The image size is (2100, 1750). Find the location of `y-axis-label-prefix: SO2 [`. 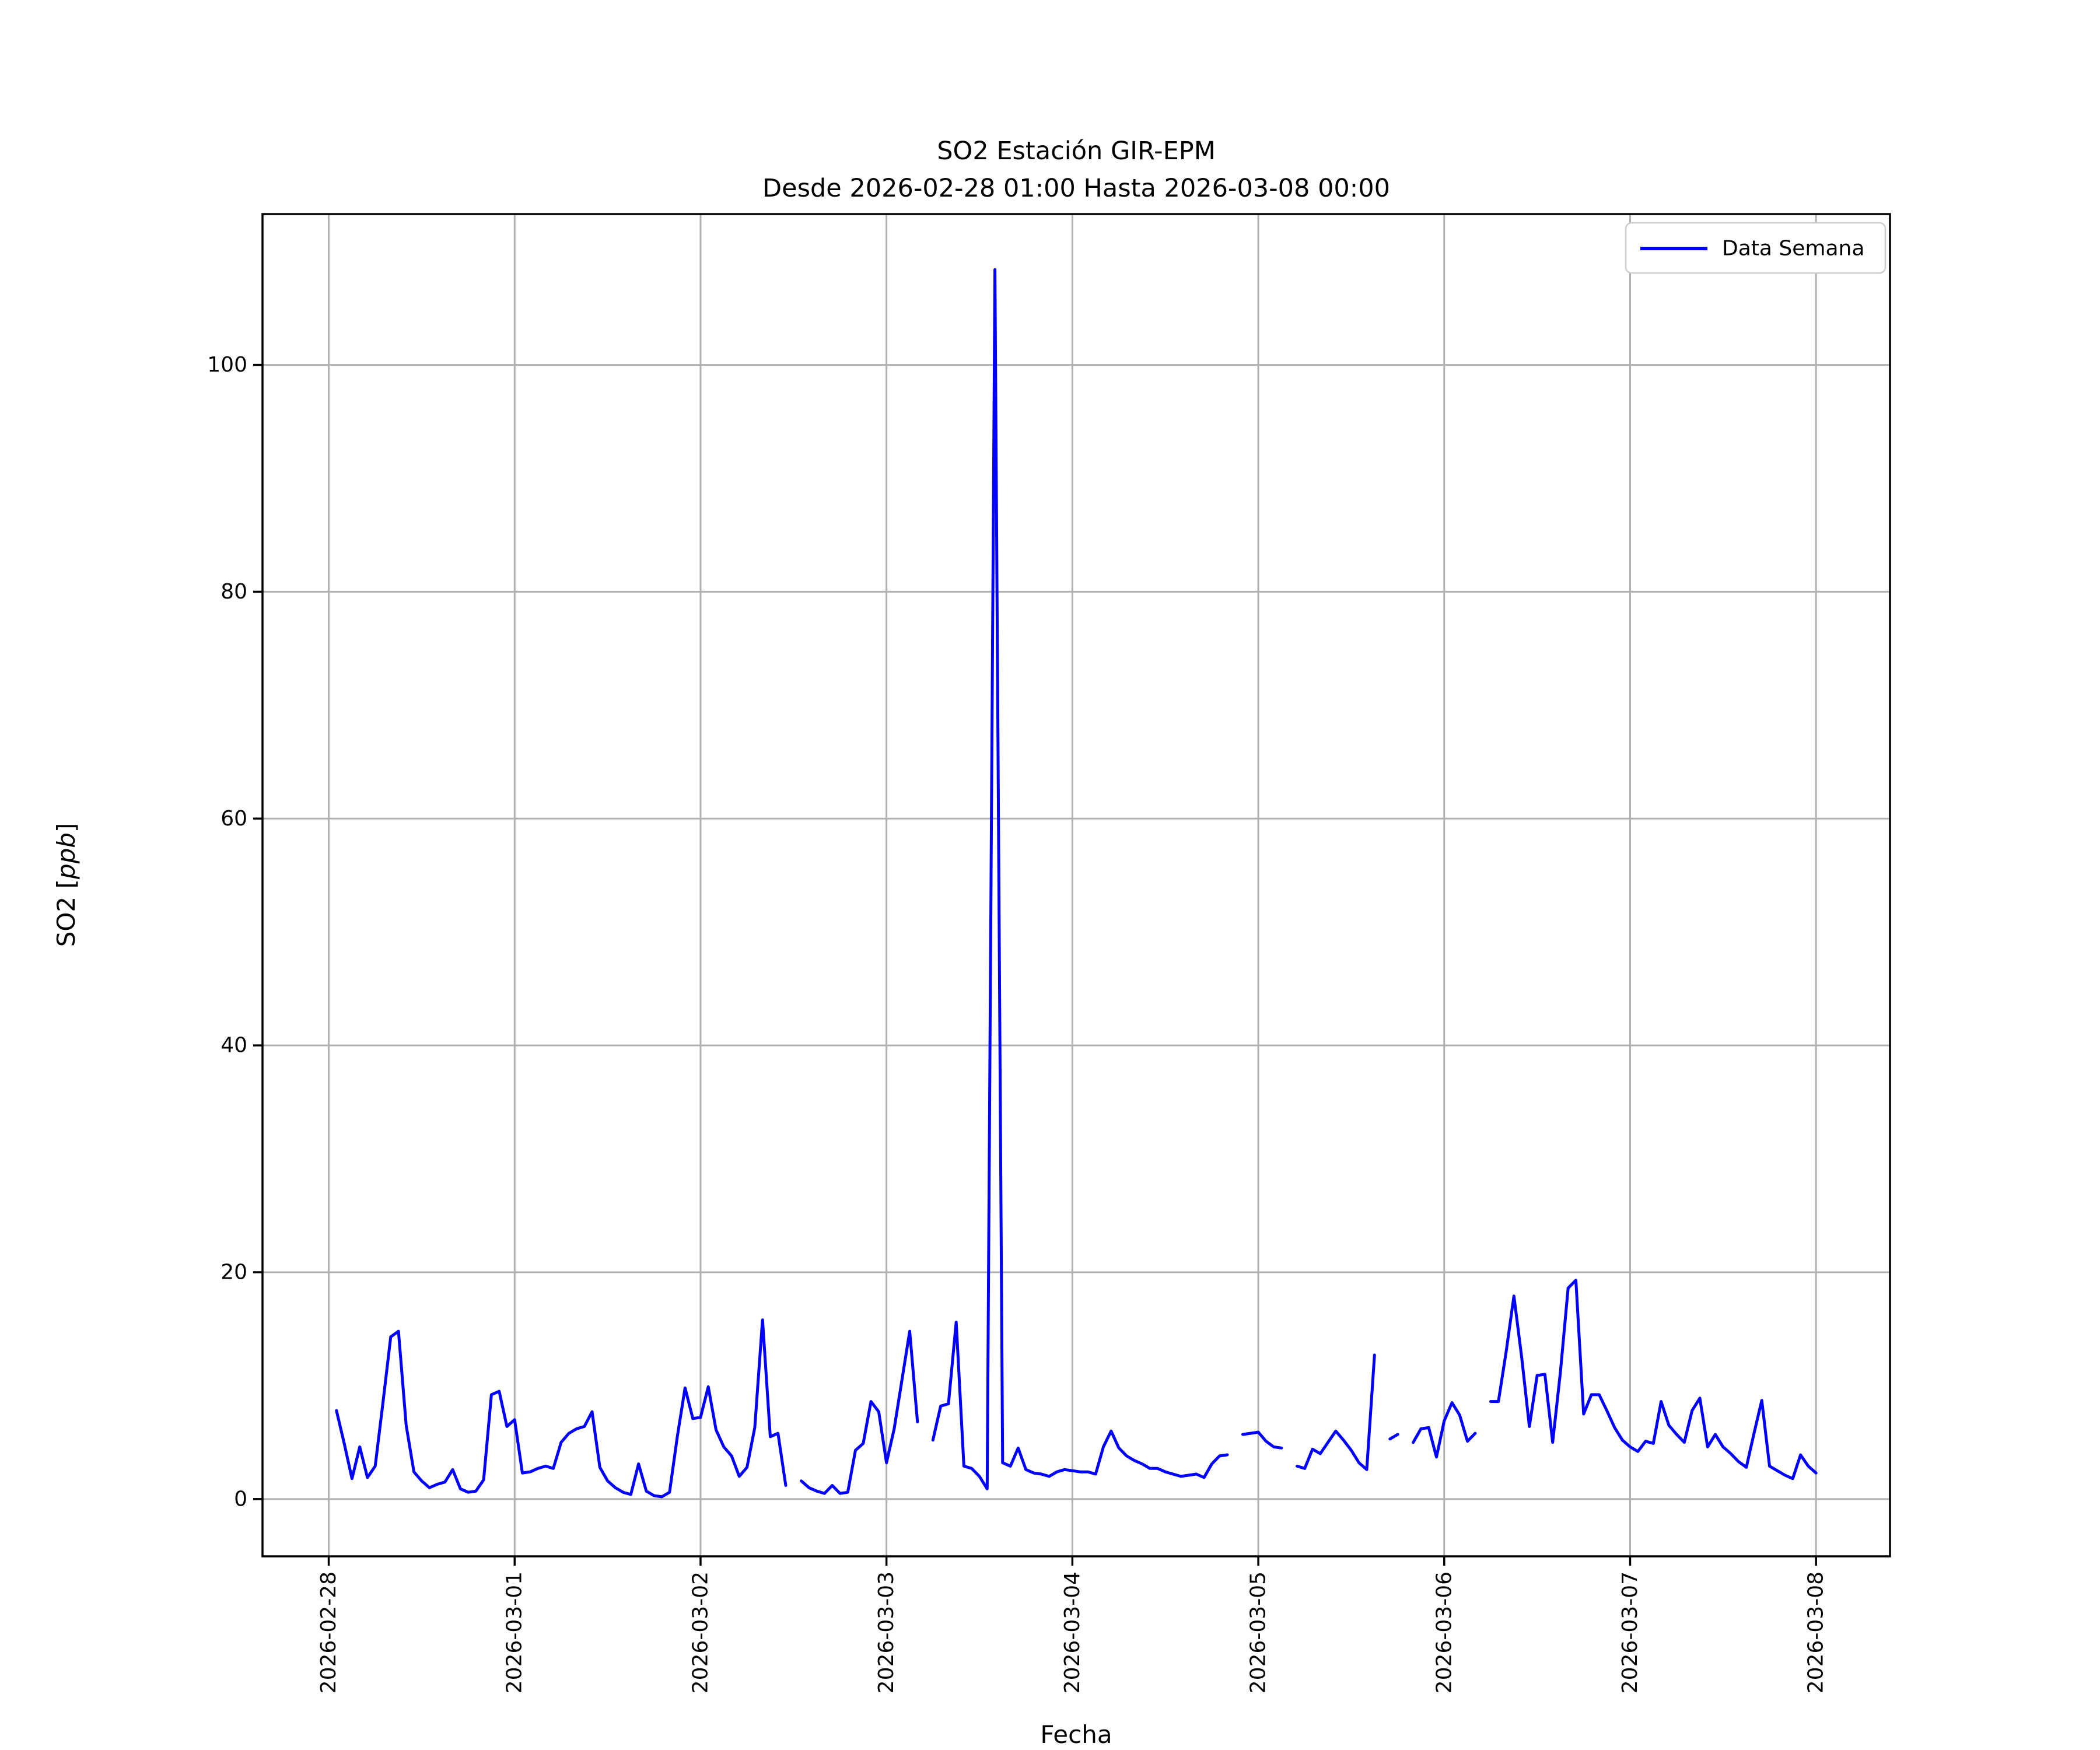

y-axis-label-prefix: SO2 [ is located at coordinates (66, 913).